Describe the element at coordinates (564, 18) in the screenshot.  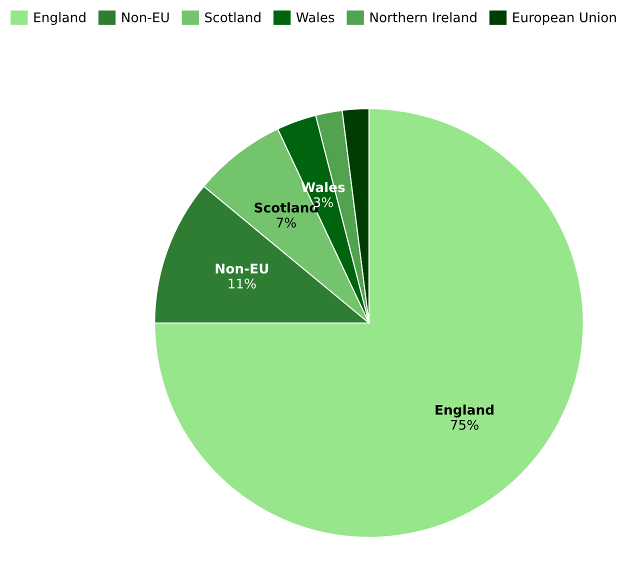
I see `legend-label: European Union` at that location.